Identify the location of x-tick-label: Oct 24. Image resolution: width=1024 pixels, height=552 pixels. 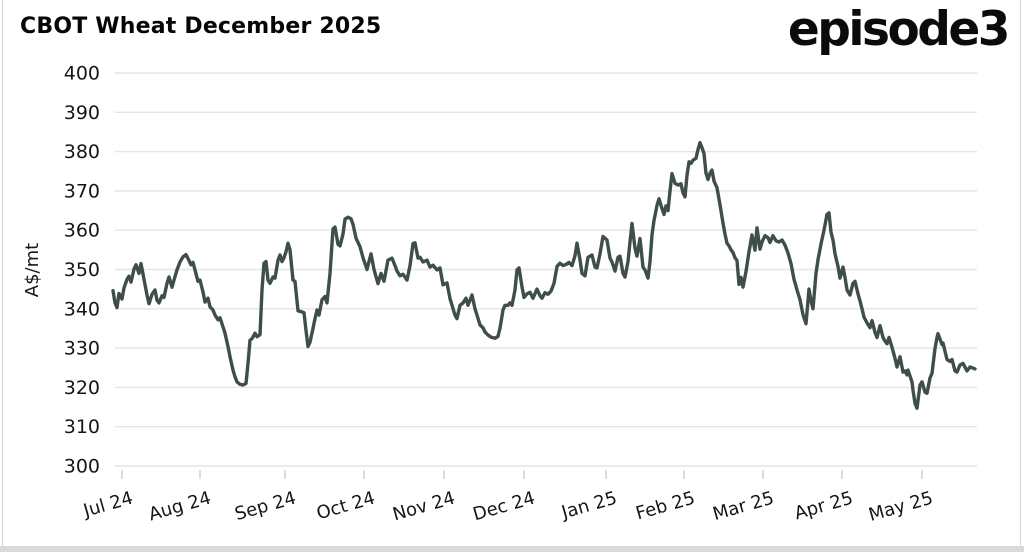
(345, 506).